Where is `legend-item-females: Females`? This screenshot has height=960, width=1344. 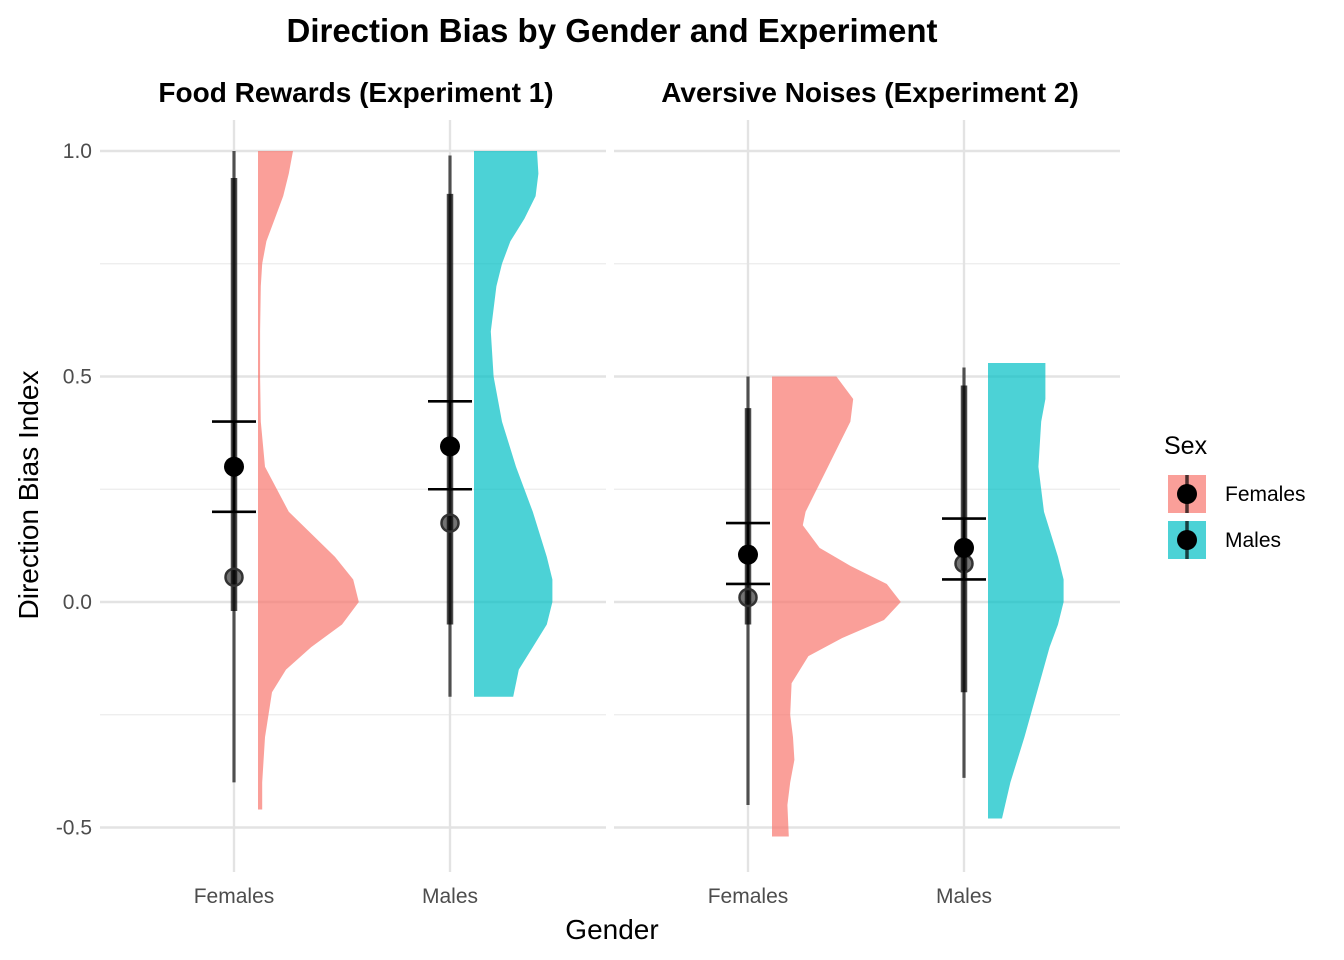 legend-item-females: Females is located at coordinates (1237, 494).